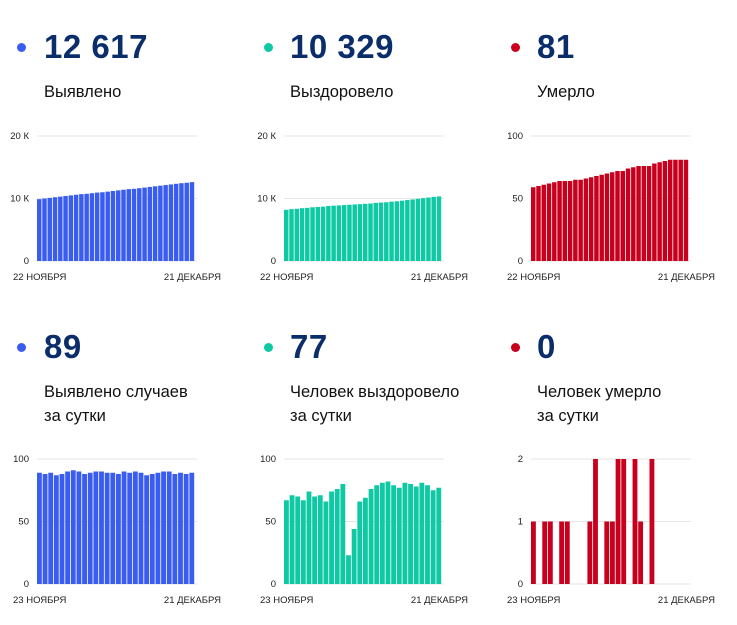 The height and width of the screenshot is (625, 737). I want to click on daily-recovered-value: 77, so click(309, 346).